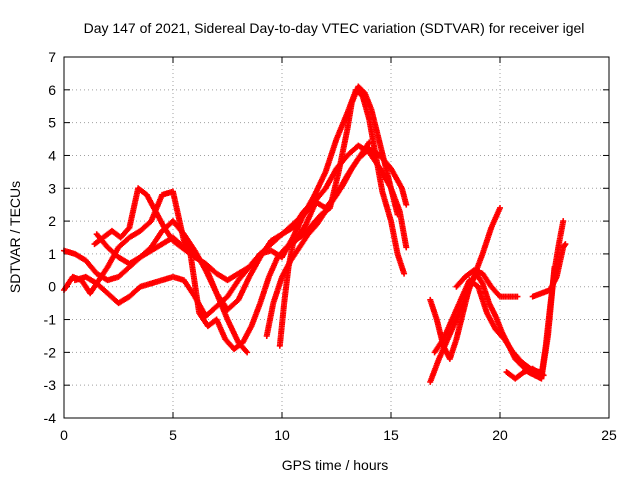 This screenshot has height=485, width=640. I want to click on y-tick-label: -2, so click(50, 352).